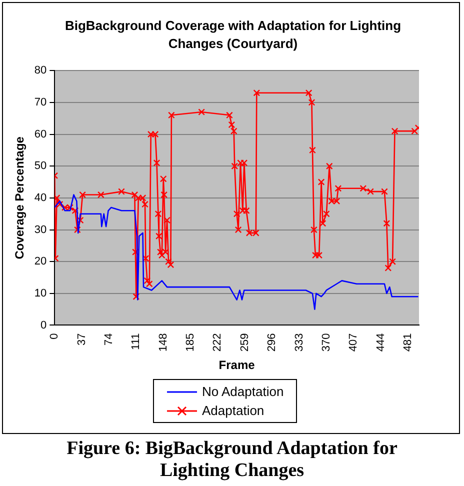 This screenshot has height=486, width=464. What do you see at coordinates (380, 342) in the screenshot?
I see `x-tick-label: 444` at bounding box center [380, 342].